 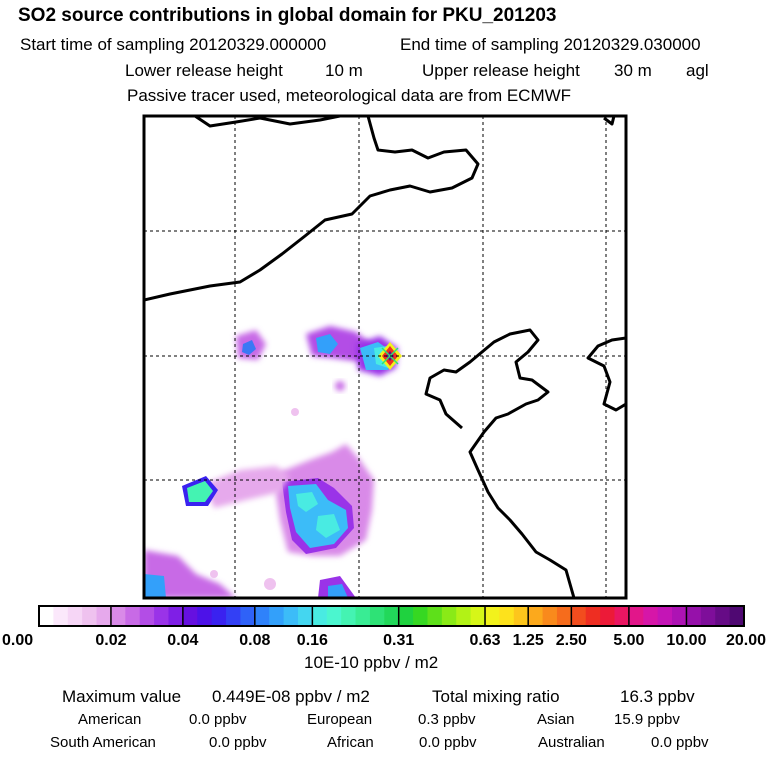 What do you see at coordinates (746, 640) in the screenshot?
I see `colorbar-tick-label: 20.00` at bounding box center [746, 640].